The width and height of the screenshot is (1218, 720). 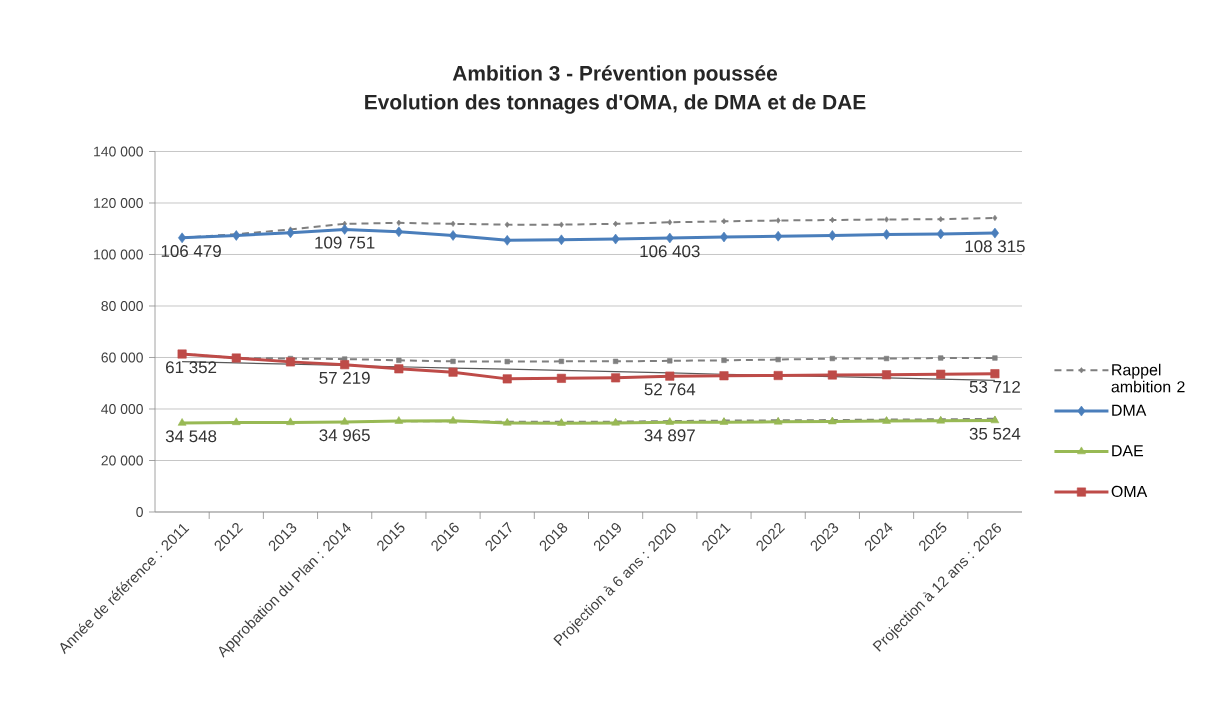 I want to click on data-label: 53 712, so click(x=994, y=386).